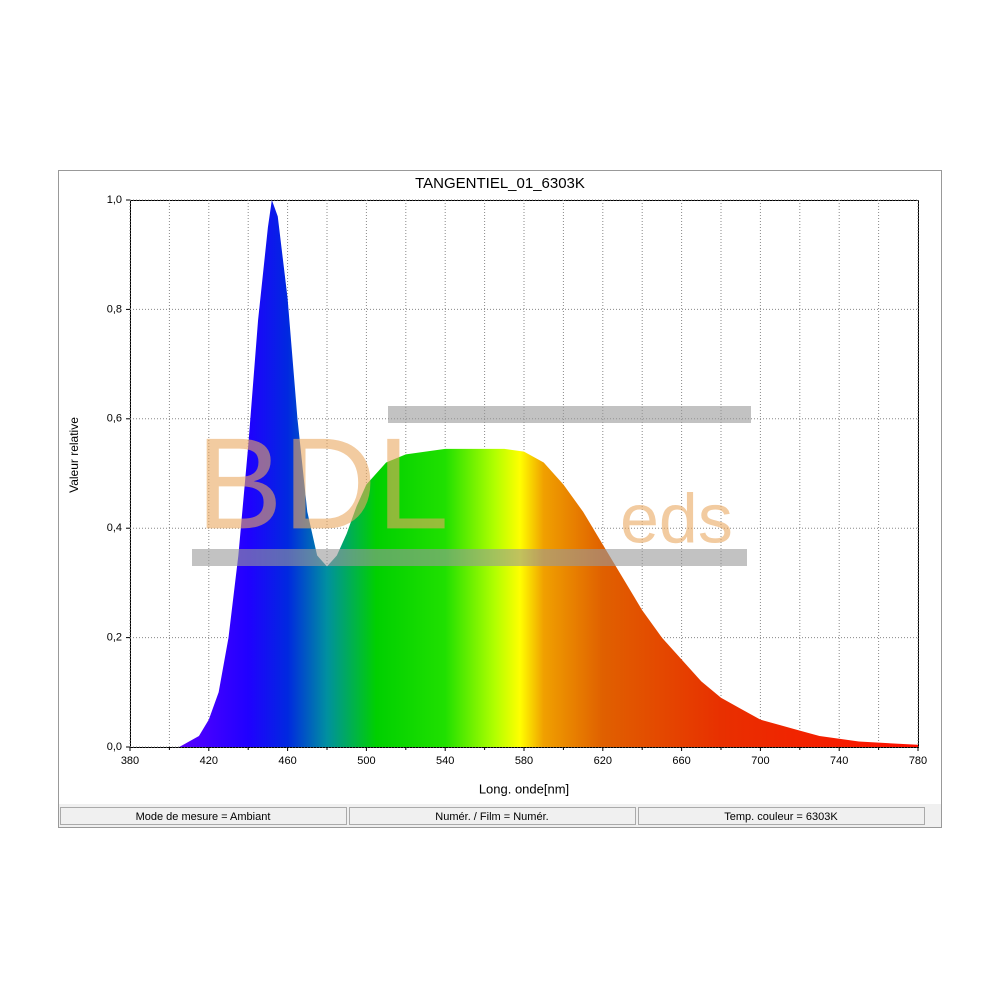  What do you see at coordinates (287, 761) in the screenshot?
I see `x-tick-label: 460` at bounding box center [287, 761].